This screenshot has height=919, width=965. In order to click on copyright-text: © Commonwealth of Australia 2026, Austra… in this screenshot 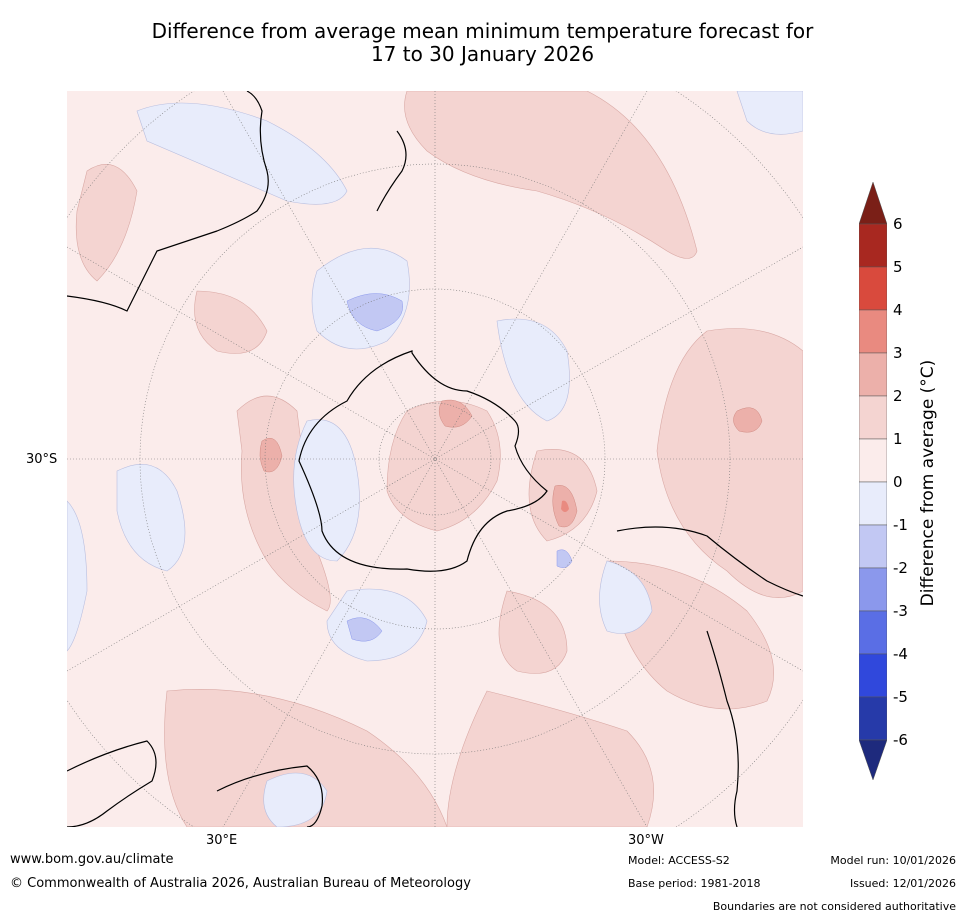, I will do `click(240, 883)`.